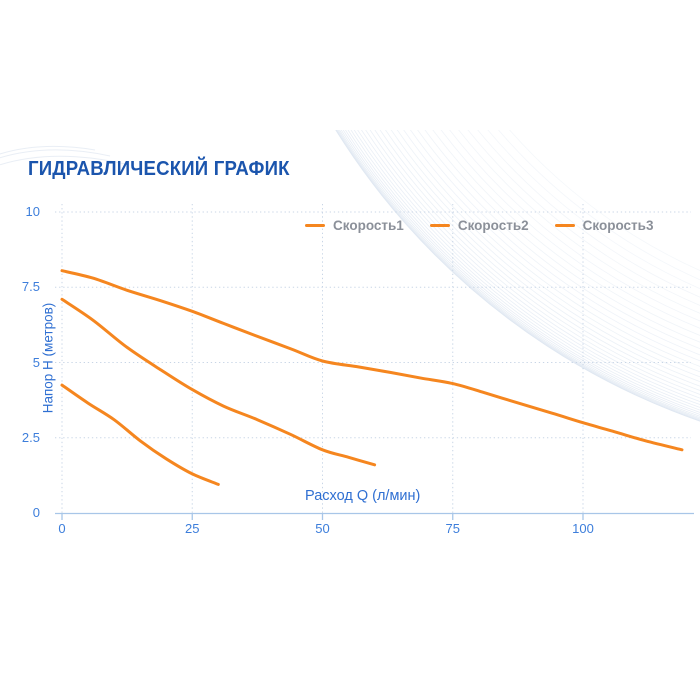  Describe the element at coordinates (159, 169) in the screenshot. I see `page-title: ГИДРАВЛИЧЕСКИЙ ГРАФИК` at that location.